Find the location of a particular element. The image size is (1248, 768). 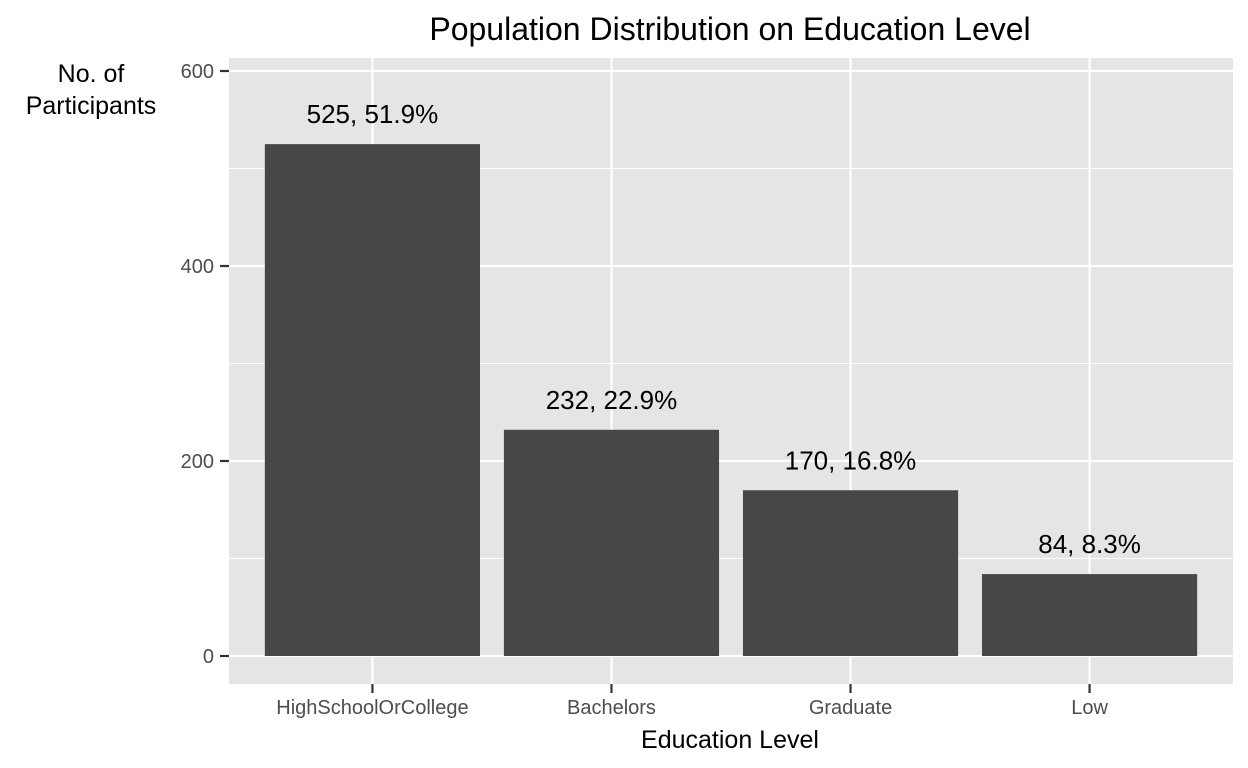

x-axis-title: Education Level is located at coordinates (730, 740).